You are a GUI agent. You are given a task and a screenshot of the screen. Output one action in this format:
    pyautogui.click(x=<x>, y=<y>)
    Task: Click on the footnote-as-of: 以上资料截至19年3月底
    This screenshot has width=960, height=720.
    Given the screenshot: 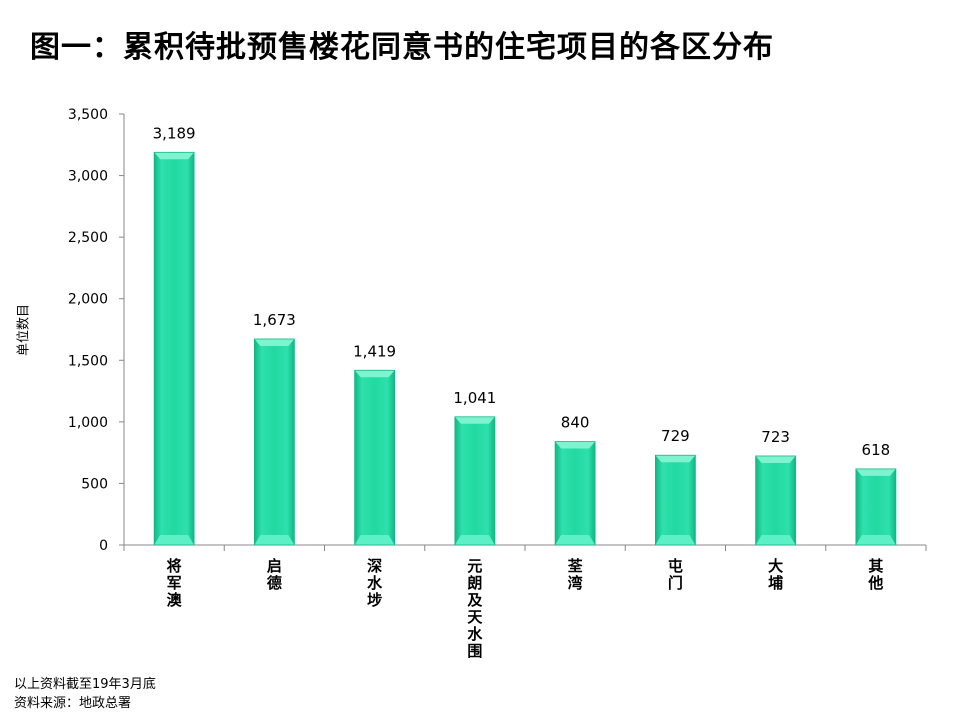 What is the action you would take?
    pyautogui.click(x=85, y=684)
    